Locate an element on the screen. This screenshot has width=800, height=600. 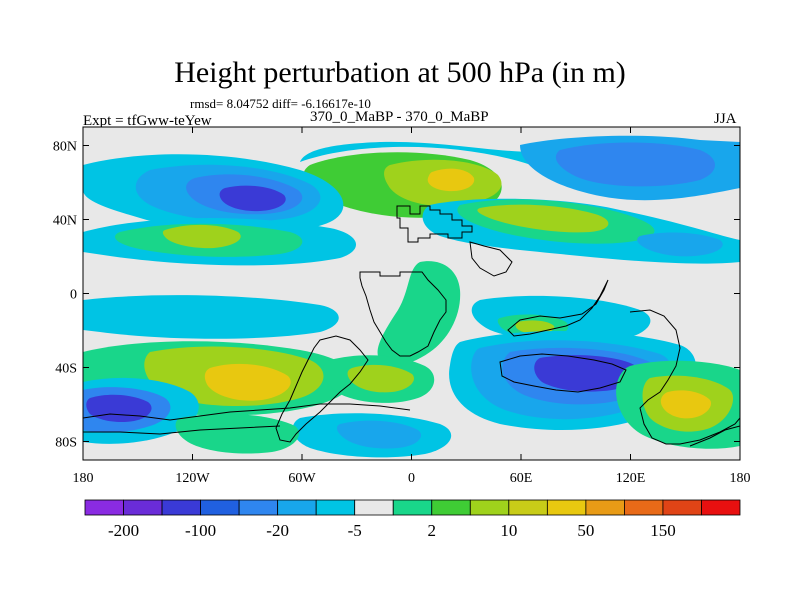
coastline-indian is located at coordinates (563, 373).